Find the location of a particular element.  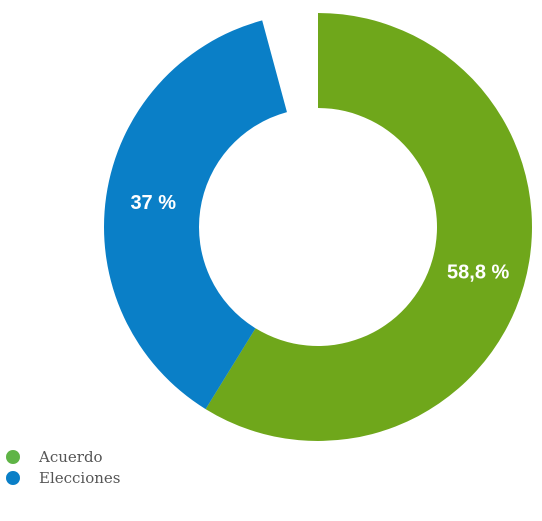

legend-item-elecciones: Elecciones is located at coordinates (63, 477).